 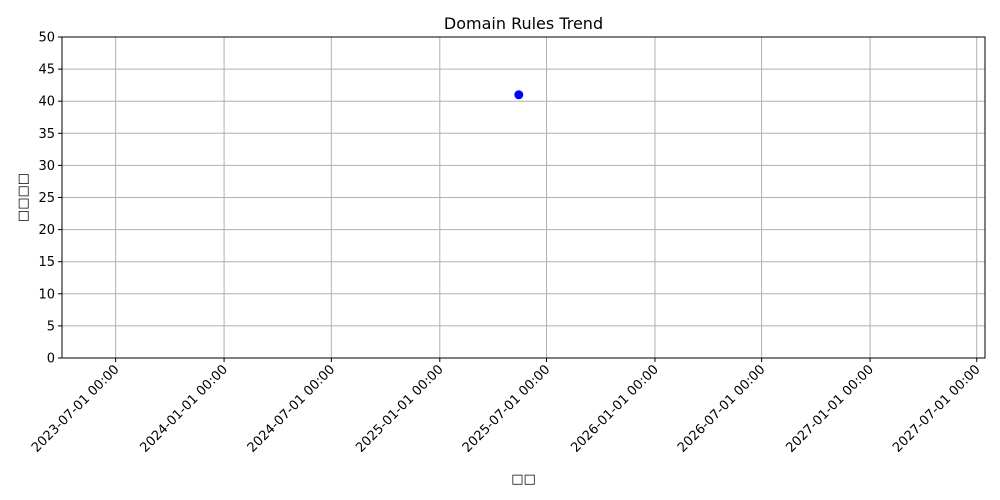 What do you see at coordinates (829, 408) in the screenshot?
I see `x-tick-label: 2027-01-01 00:00` at bounding box center [829, 408].